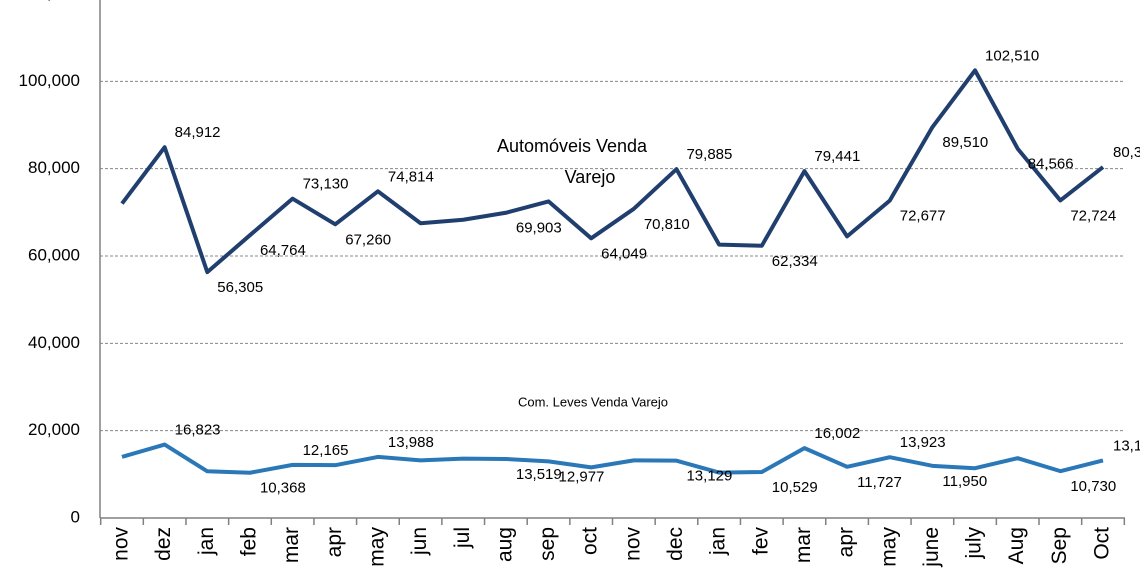 Image resolution: width=1140 pixels, height=570 pixels. Describe the element at coordinates (572, 161) in the screenshot. I see `series-annotation: Automóveis Venda Varejo` at that location.